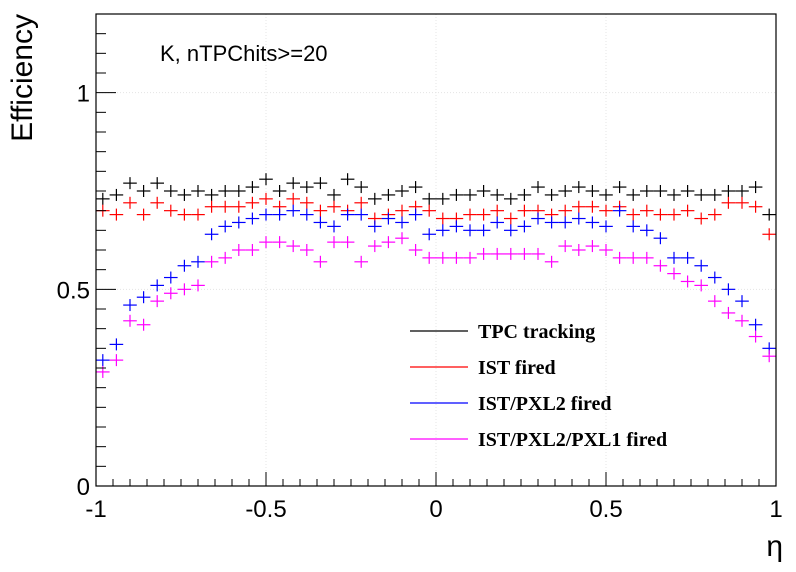 The width and height of the screenshot is (796, 572). Describe the element at coordinates (517, 368) in the screenshot. I see `legend-label: IST fired` at that location.